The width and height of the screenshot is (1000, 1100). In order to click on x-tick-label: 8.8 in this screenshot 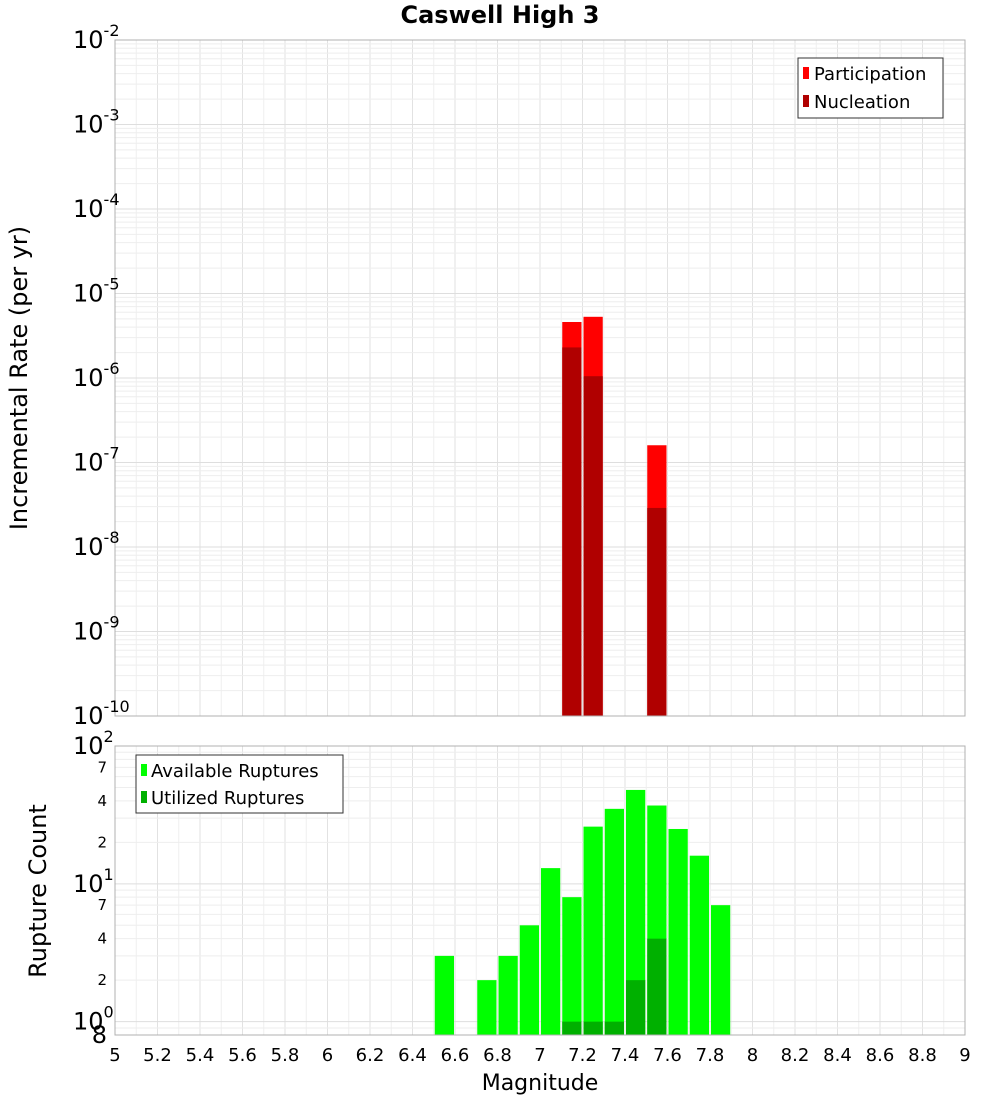, I will do `click(922, 1055)`.